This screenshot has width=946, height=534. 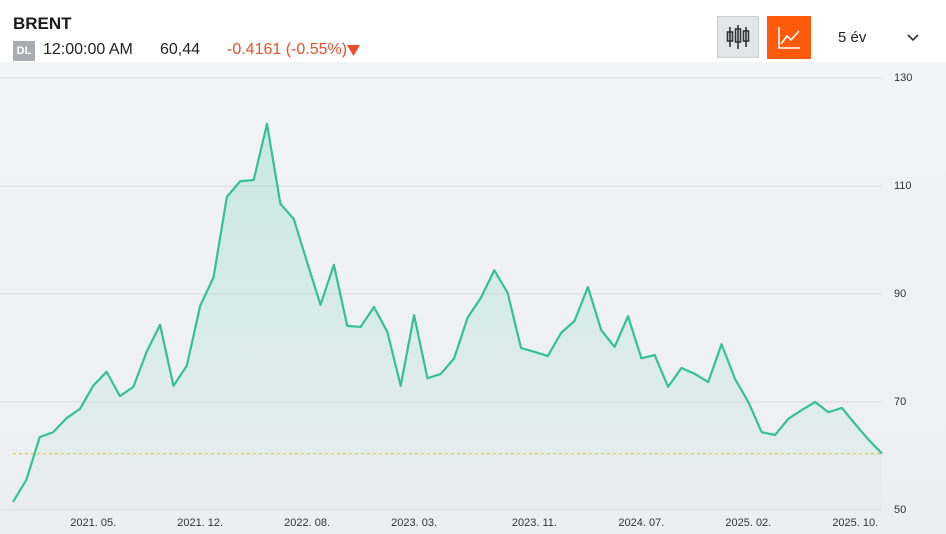 What do you see at coordinates (353, 50) in the screenshot?
I see `down-arrow` at bounding box center [353, 50].